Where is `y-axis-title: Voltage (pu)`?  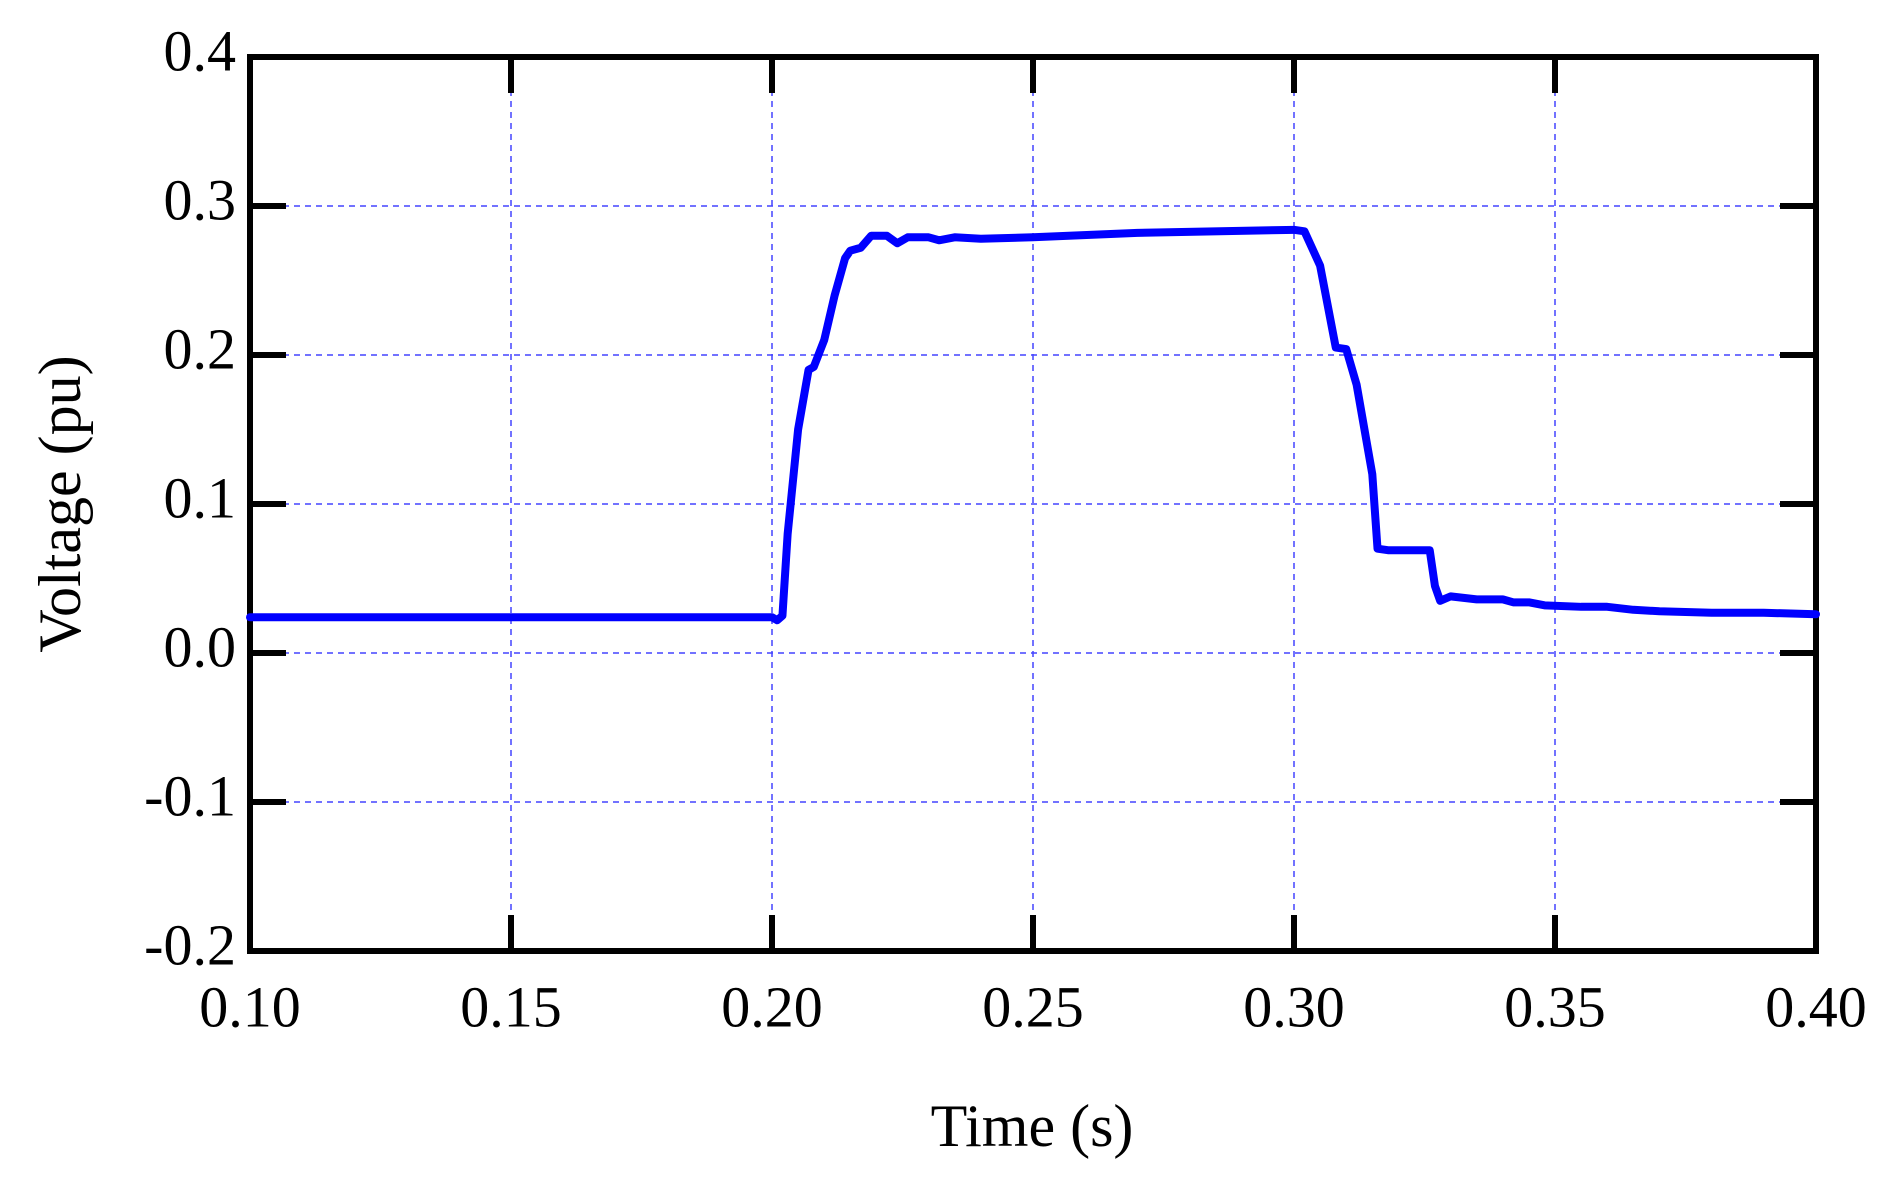
y-axis-title: Voltage (pu) is located at coordinates (60, 503).